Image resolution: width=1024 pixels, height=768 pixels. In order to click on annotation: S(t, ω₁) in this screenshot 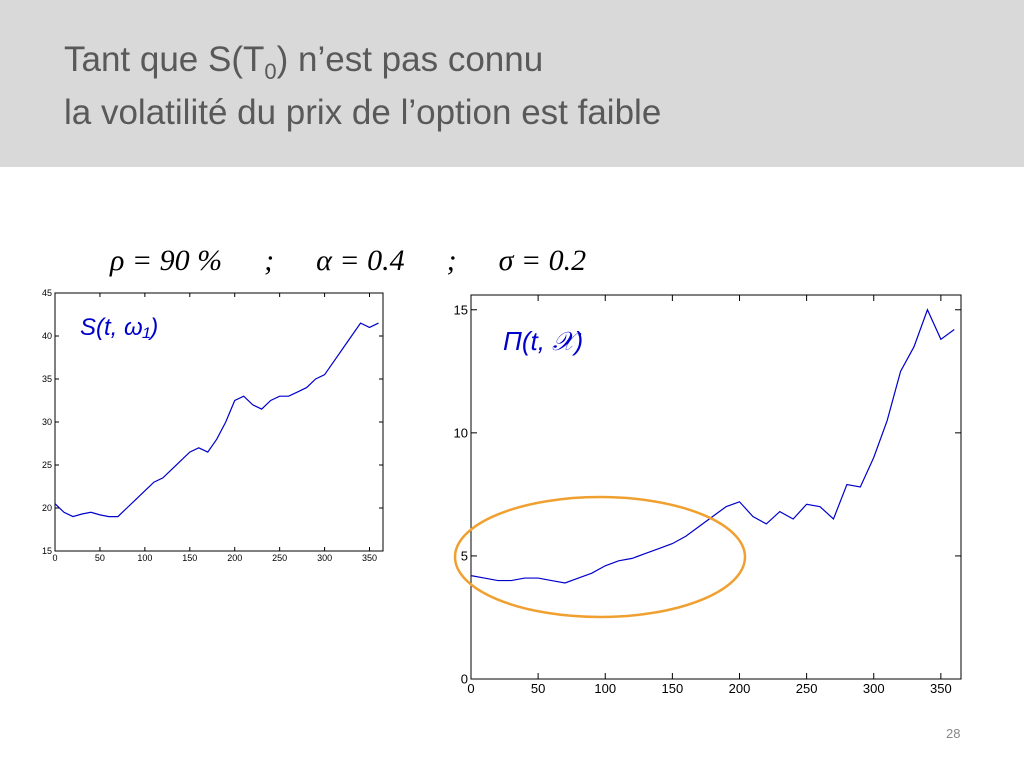, I will do `click(119, 327)`.